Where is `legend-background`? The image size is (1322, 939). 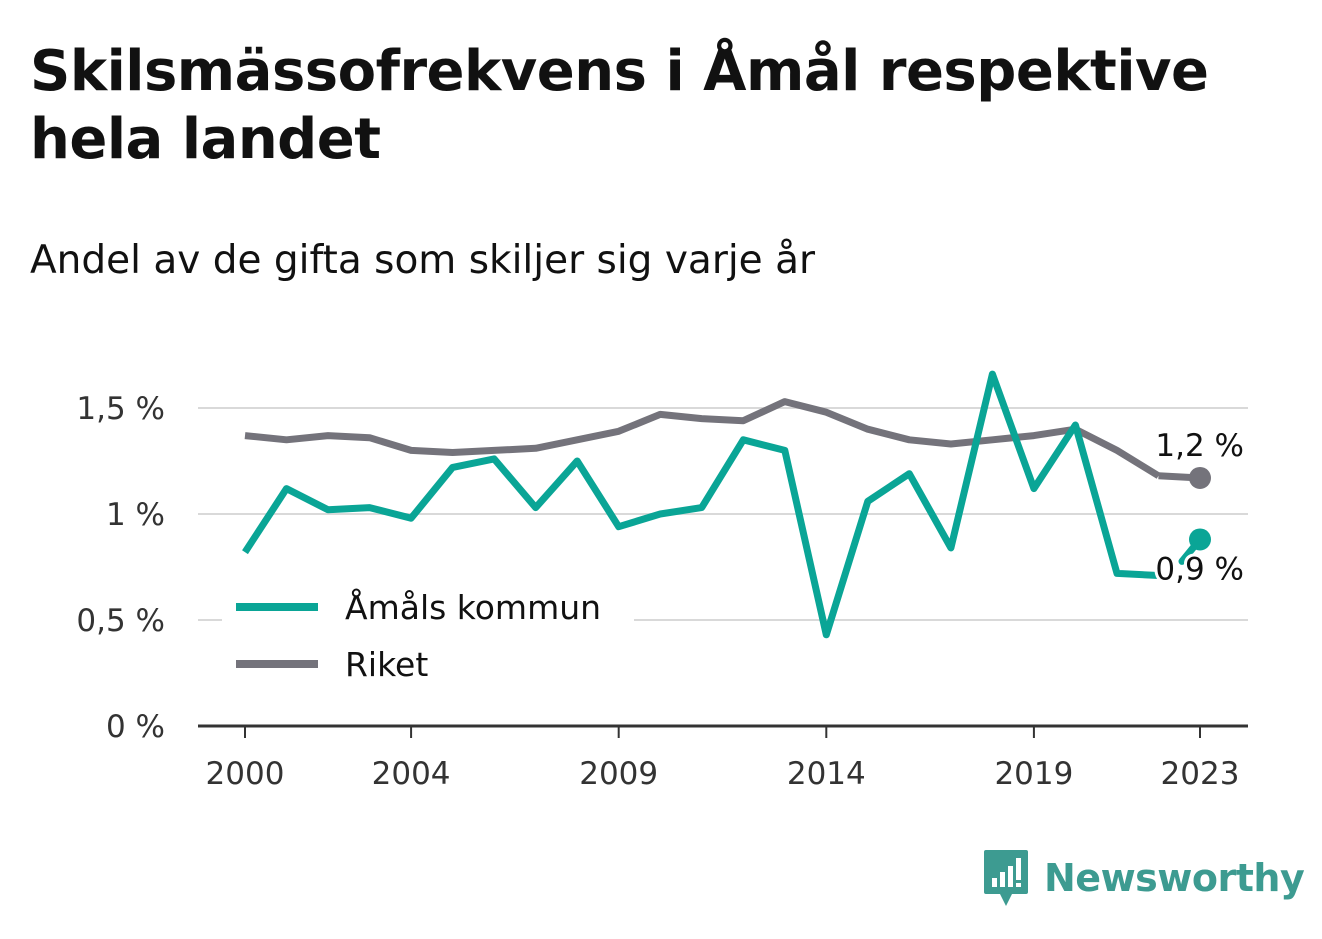
legend-background is located at coordinates (428, 636).